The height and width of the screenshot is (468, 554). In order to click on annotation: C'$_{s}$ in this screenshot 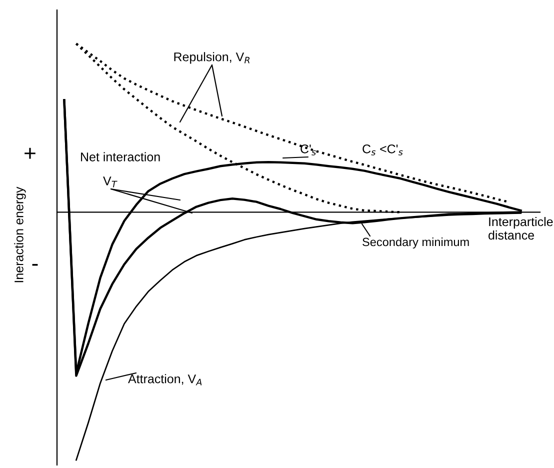, I will do `click(308, 150)`.